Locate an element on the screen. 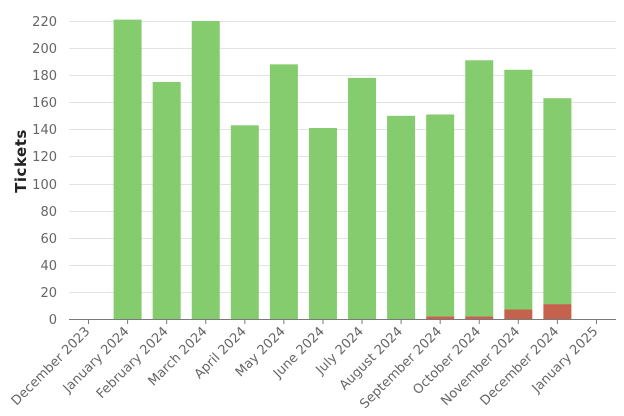 Image resolution: width=624 pixels, height=416 pixels. y-tick-label: 140 is located at coordinates (44, 130).